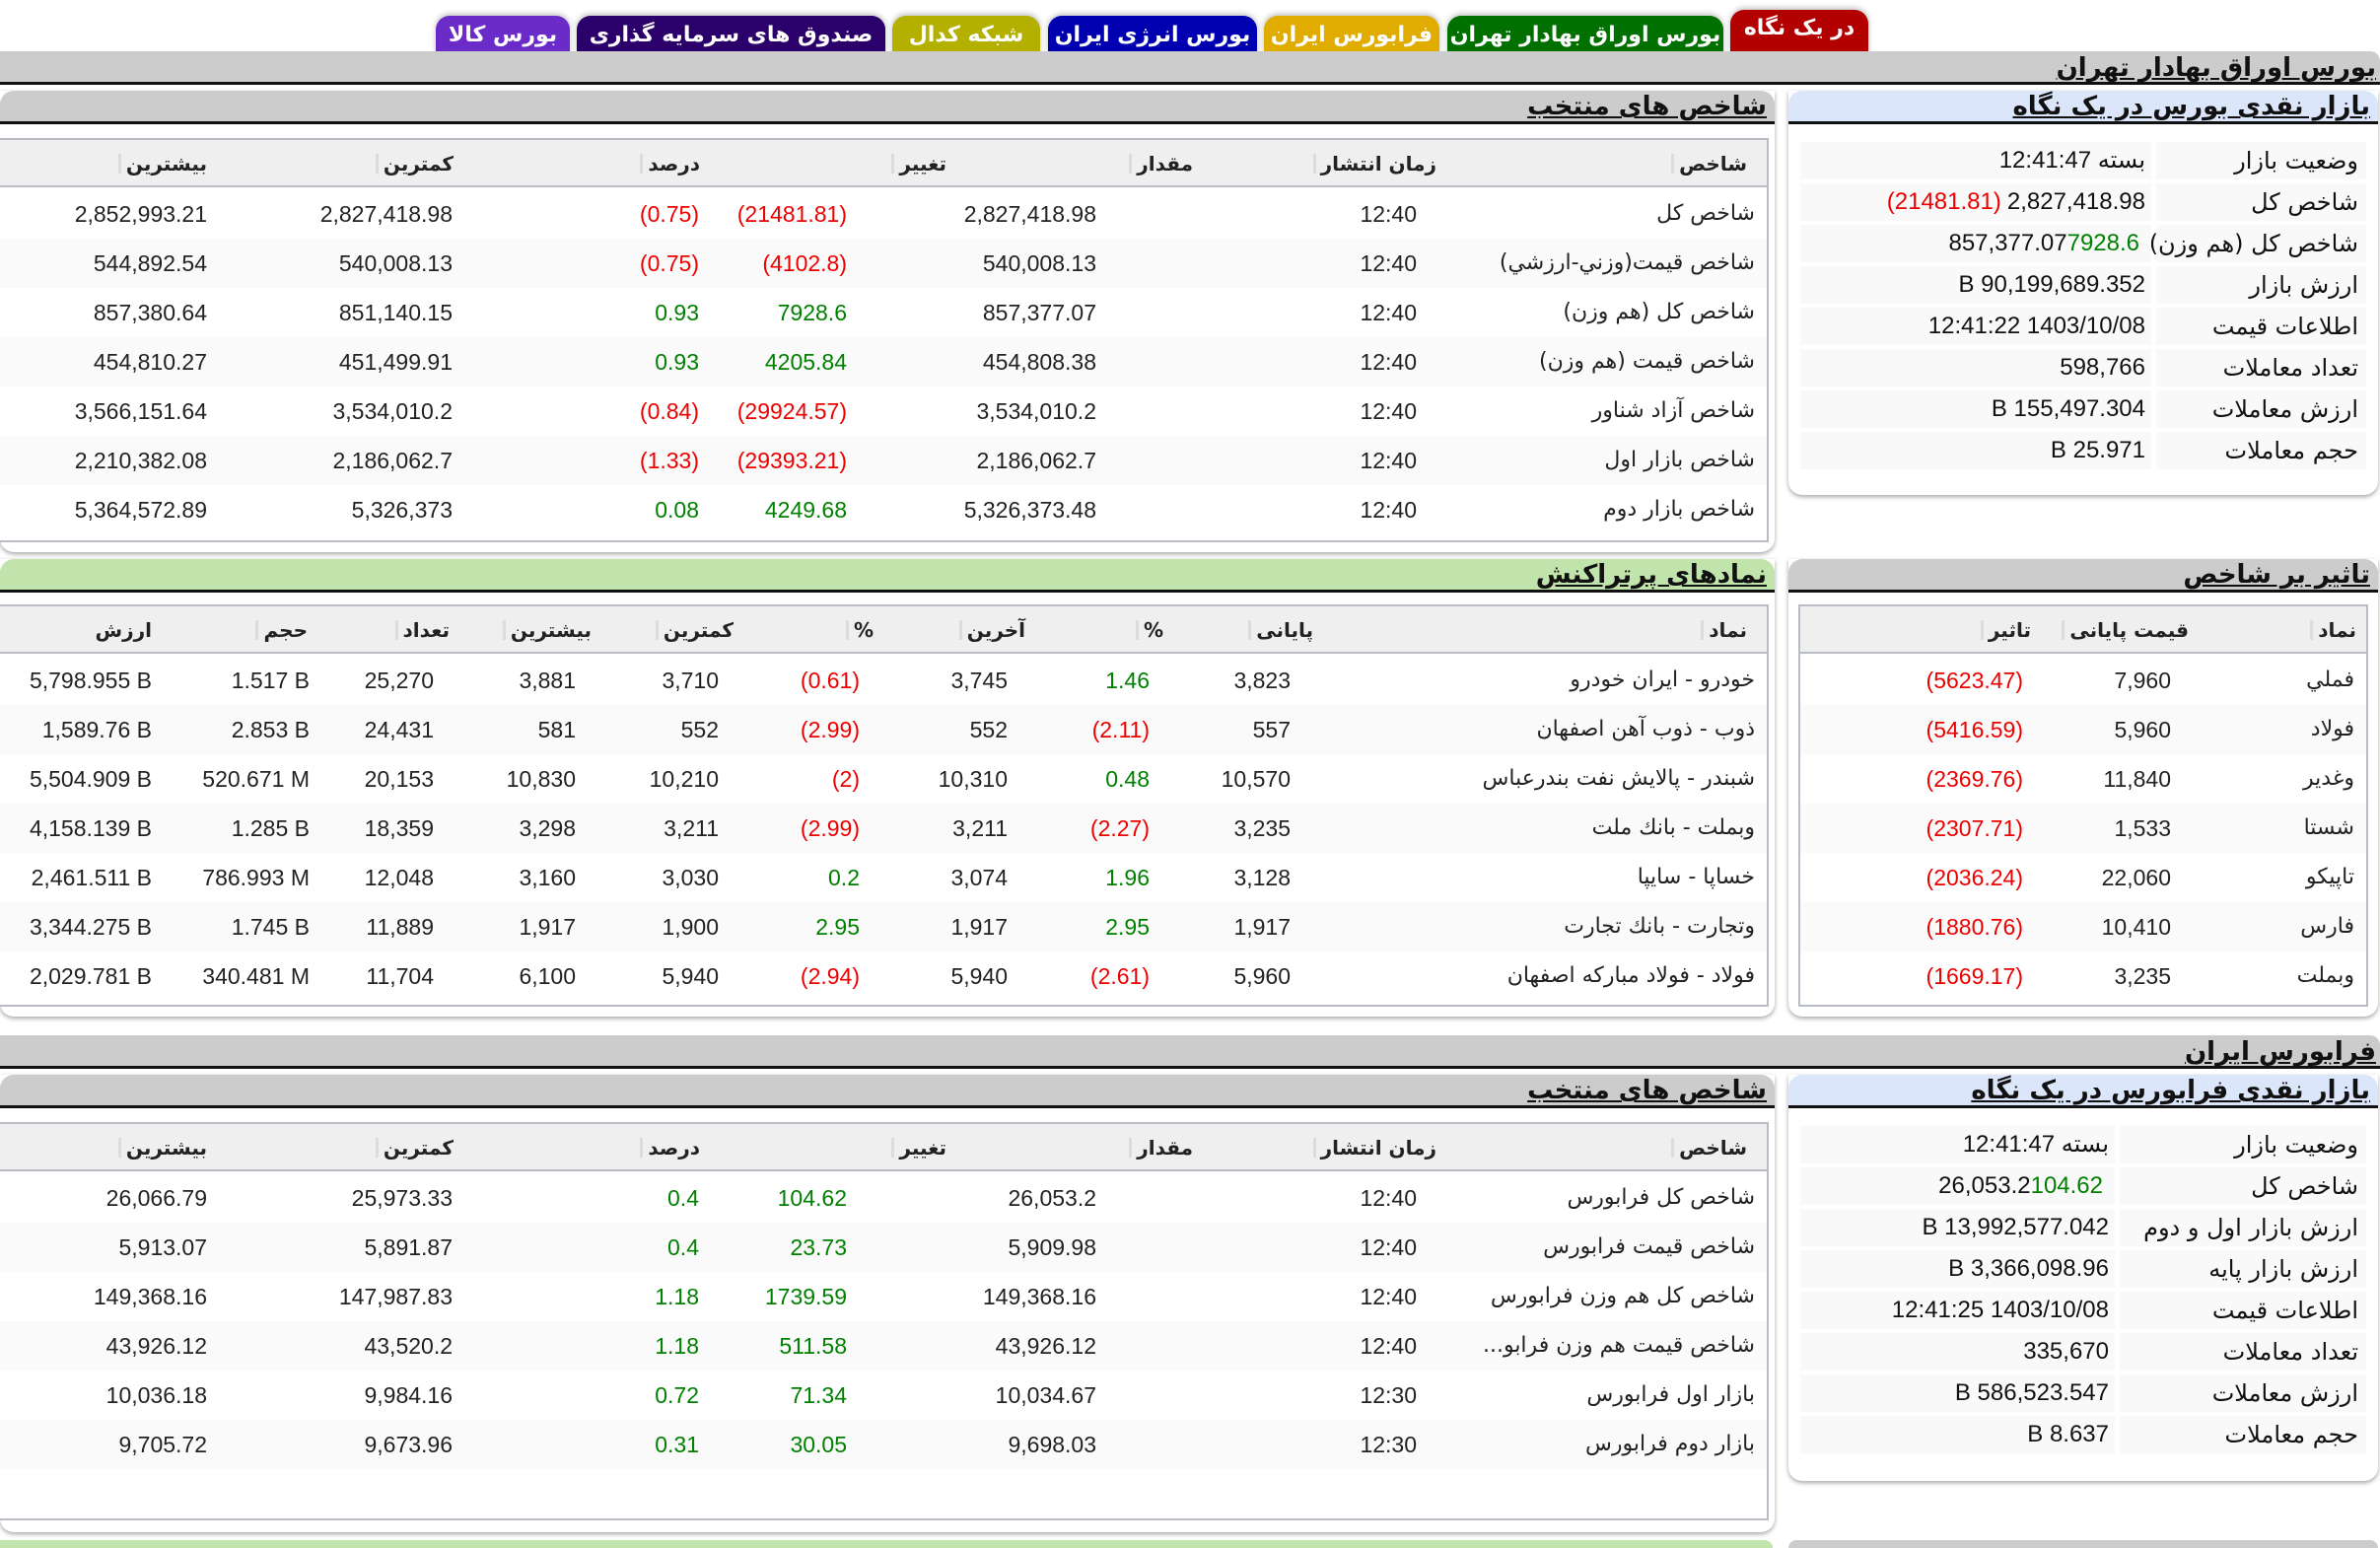 This screenshot has width=2380, height=1548. Describe the element at coordinates (281, 630) in the screenshot. I see `col-volume: حجم` at that location.